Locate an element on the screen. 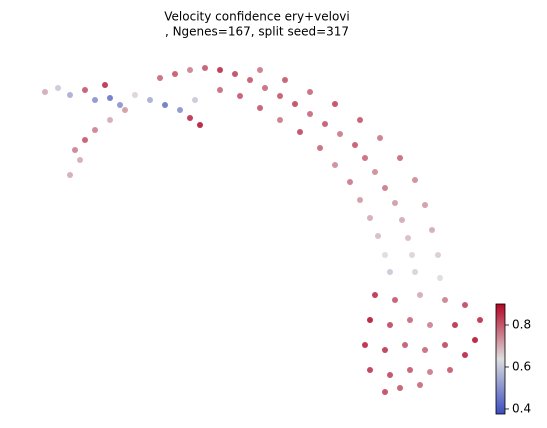  colorbar-tick-label: 0.6 is located at coordinates (521, 366).